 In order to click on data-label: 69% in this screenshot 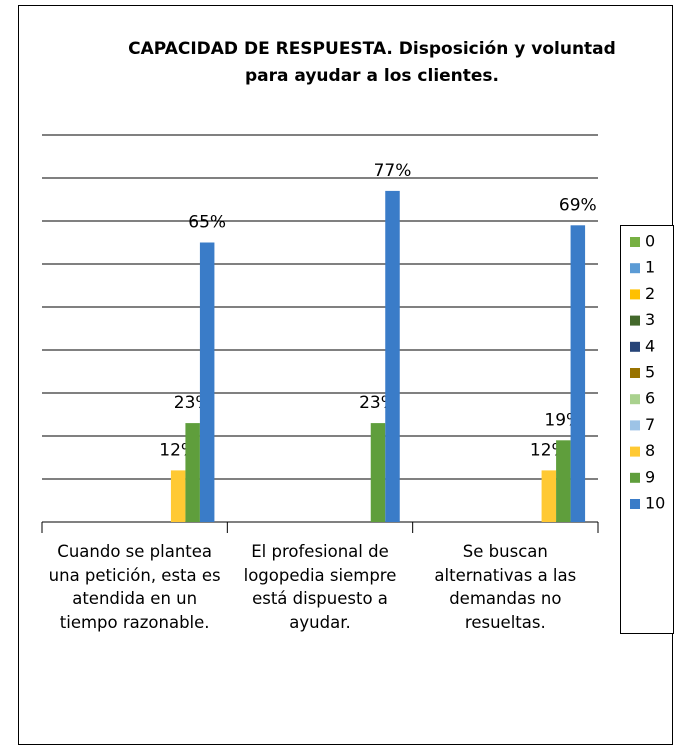, I will do `click(578, 205)`.